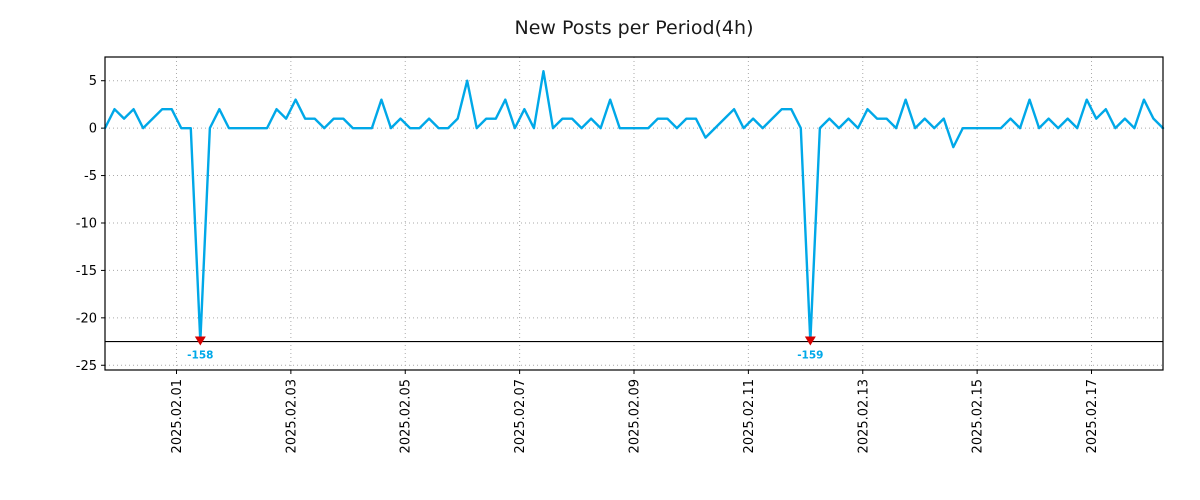  What do you see at coordinates (93, 129) in the screenshot?
I see `y-tick-label: 0` at bounding box center [93, 129].